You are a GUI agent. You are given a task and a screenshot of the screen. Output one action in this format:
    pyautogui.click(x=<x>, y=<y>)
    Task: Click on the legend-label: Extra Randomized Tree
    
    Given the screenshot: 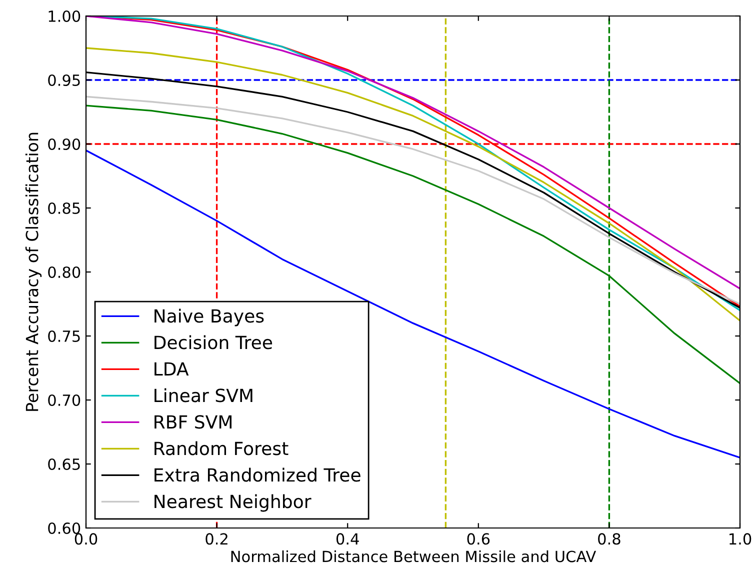 What is the action you would take?
    pyautogui.click(x=257, y=475)
    